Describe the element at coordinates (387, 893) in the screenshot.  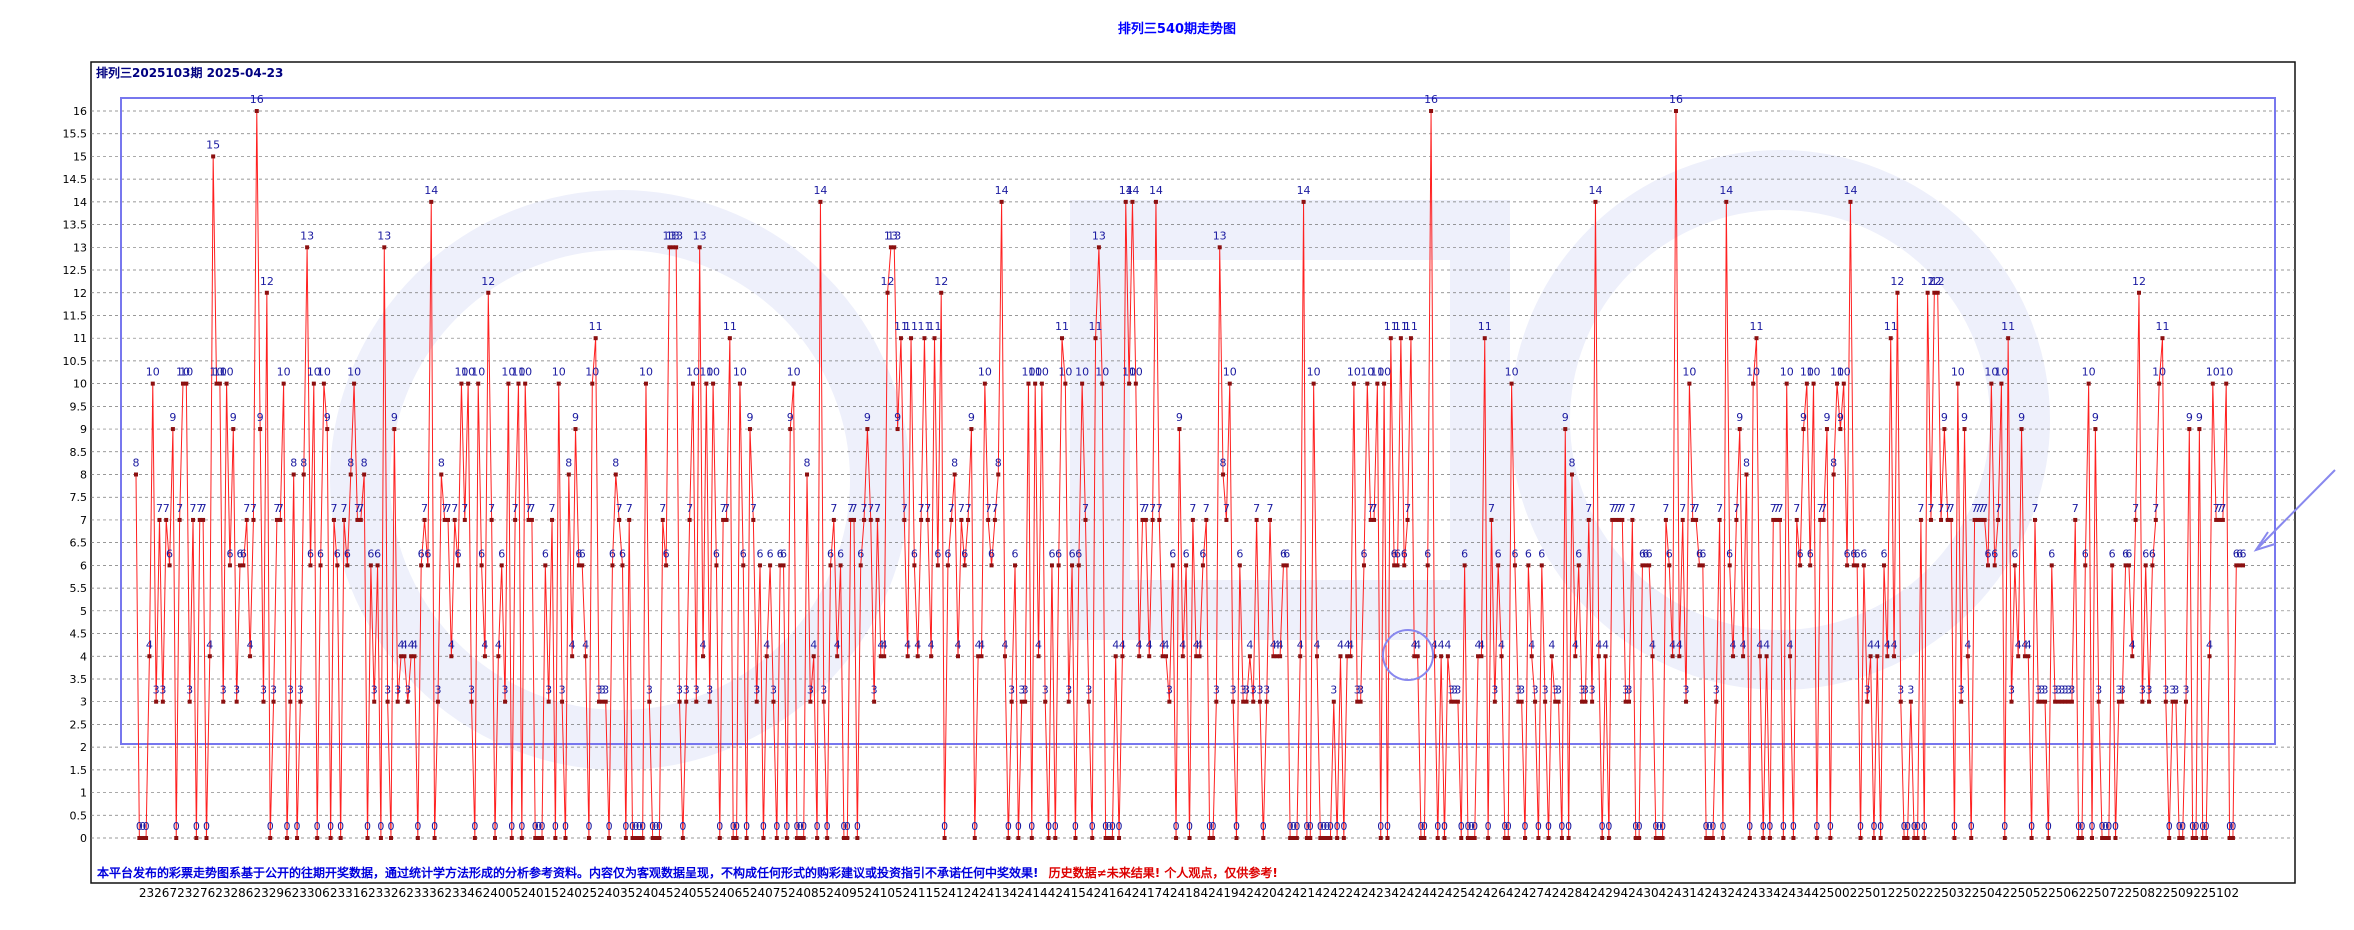
I see `x-tick-label: 23326` at that location.